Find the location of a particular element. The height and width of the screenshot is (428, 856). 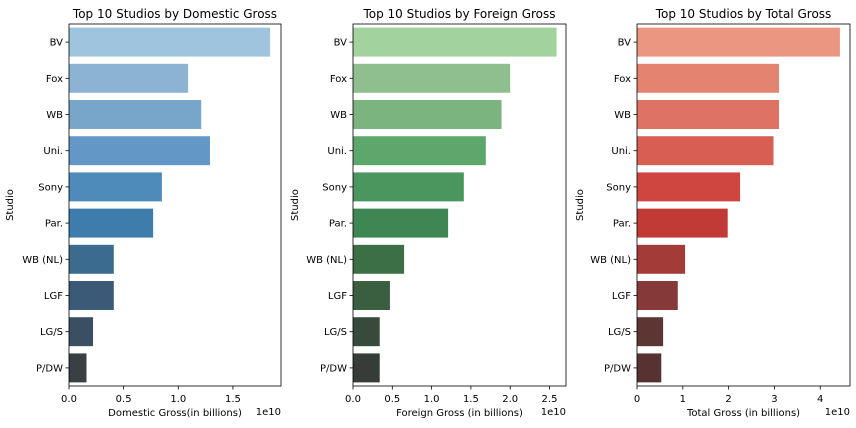

chart-title: Top 10 Studios by Domestic Gross is located at coordinates (174, 14).